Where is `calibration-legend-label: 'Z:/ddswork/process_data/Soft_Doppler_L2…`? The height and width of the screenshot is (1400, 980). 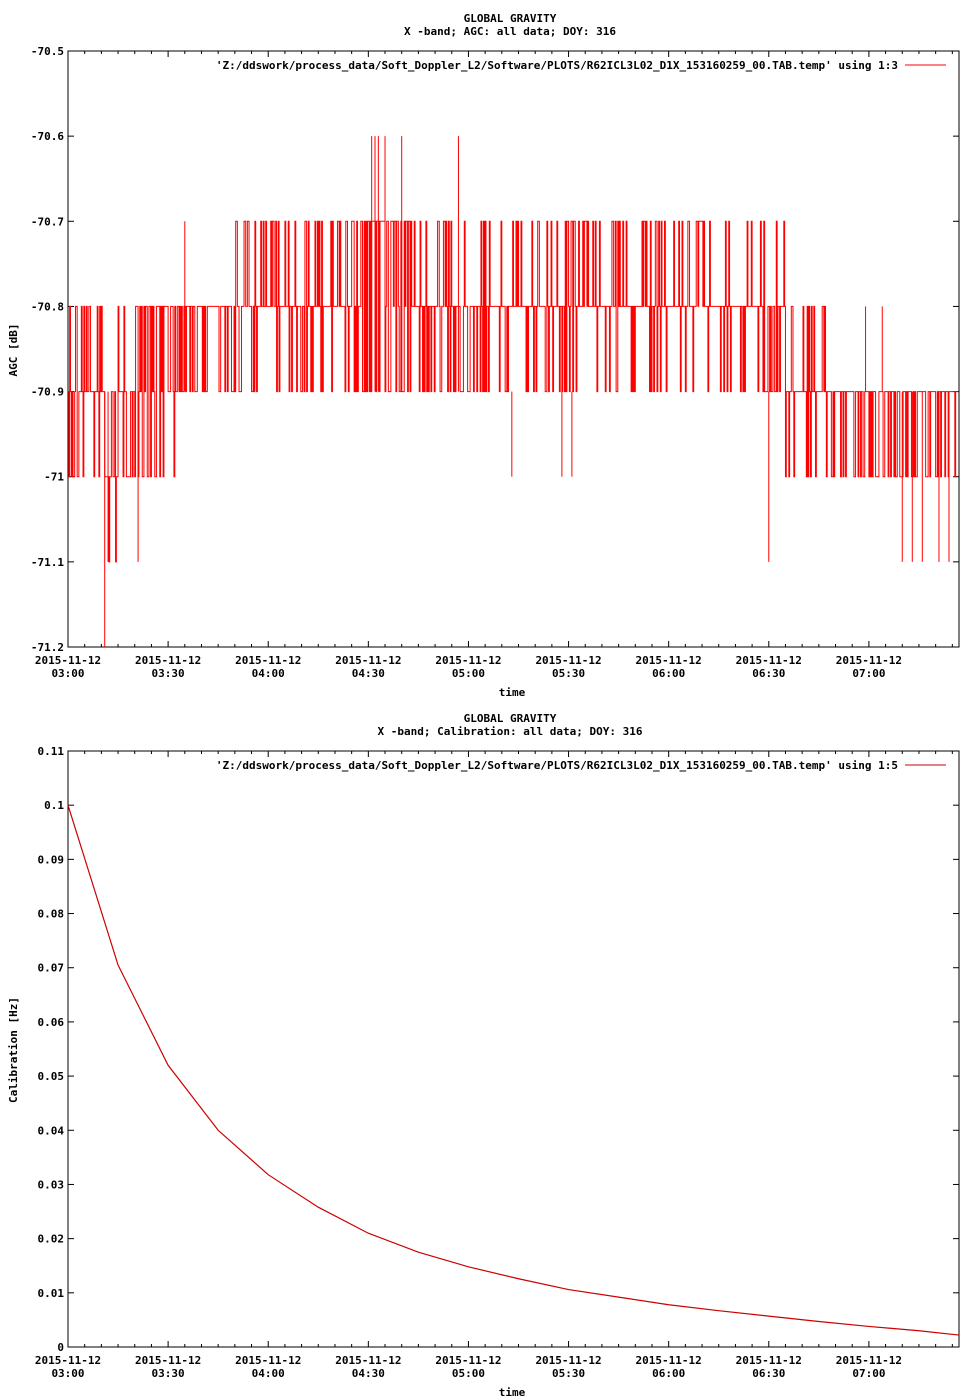
calibration-legend-label: 'Z:/ddswork/process_data/Soft_Doppler_L2… is located at coordinates (557, 765).